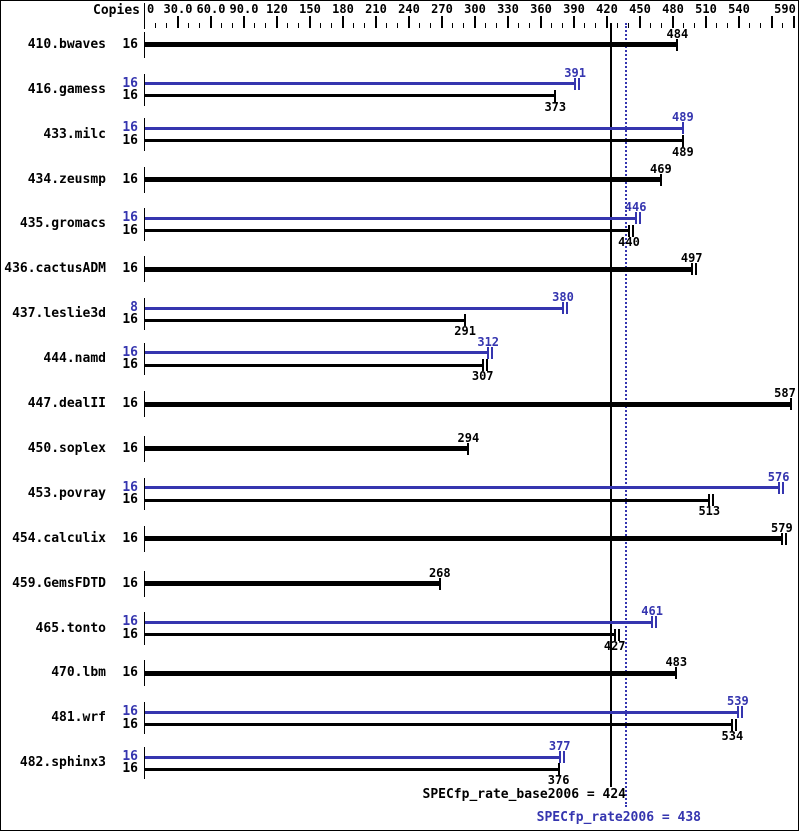 This screenshot has width=799, height=831. What do you see at coordinates (62, 763) in the screenshot?
I see `benchmark-label: 482.sphinx3` at bounding box center [62, 763].